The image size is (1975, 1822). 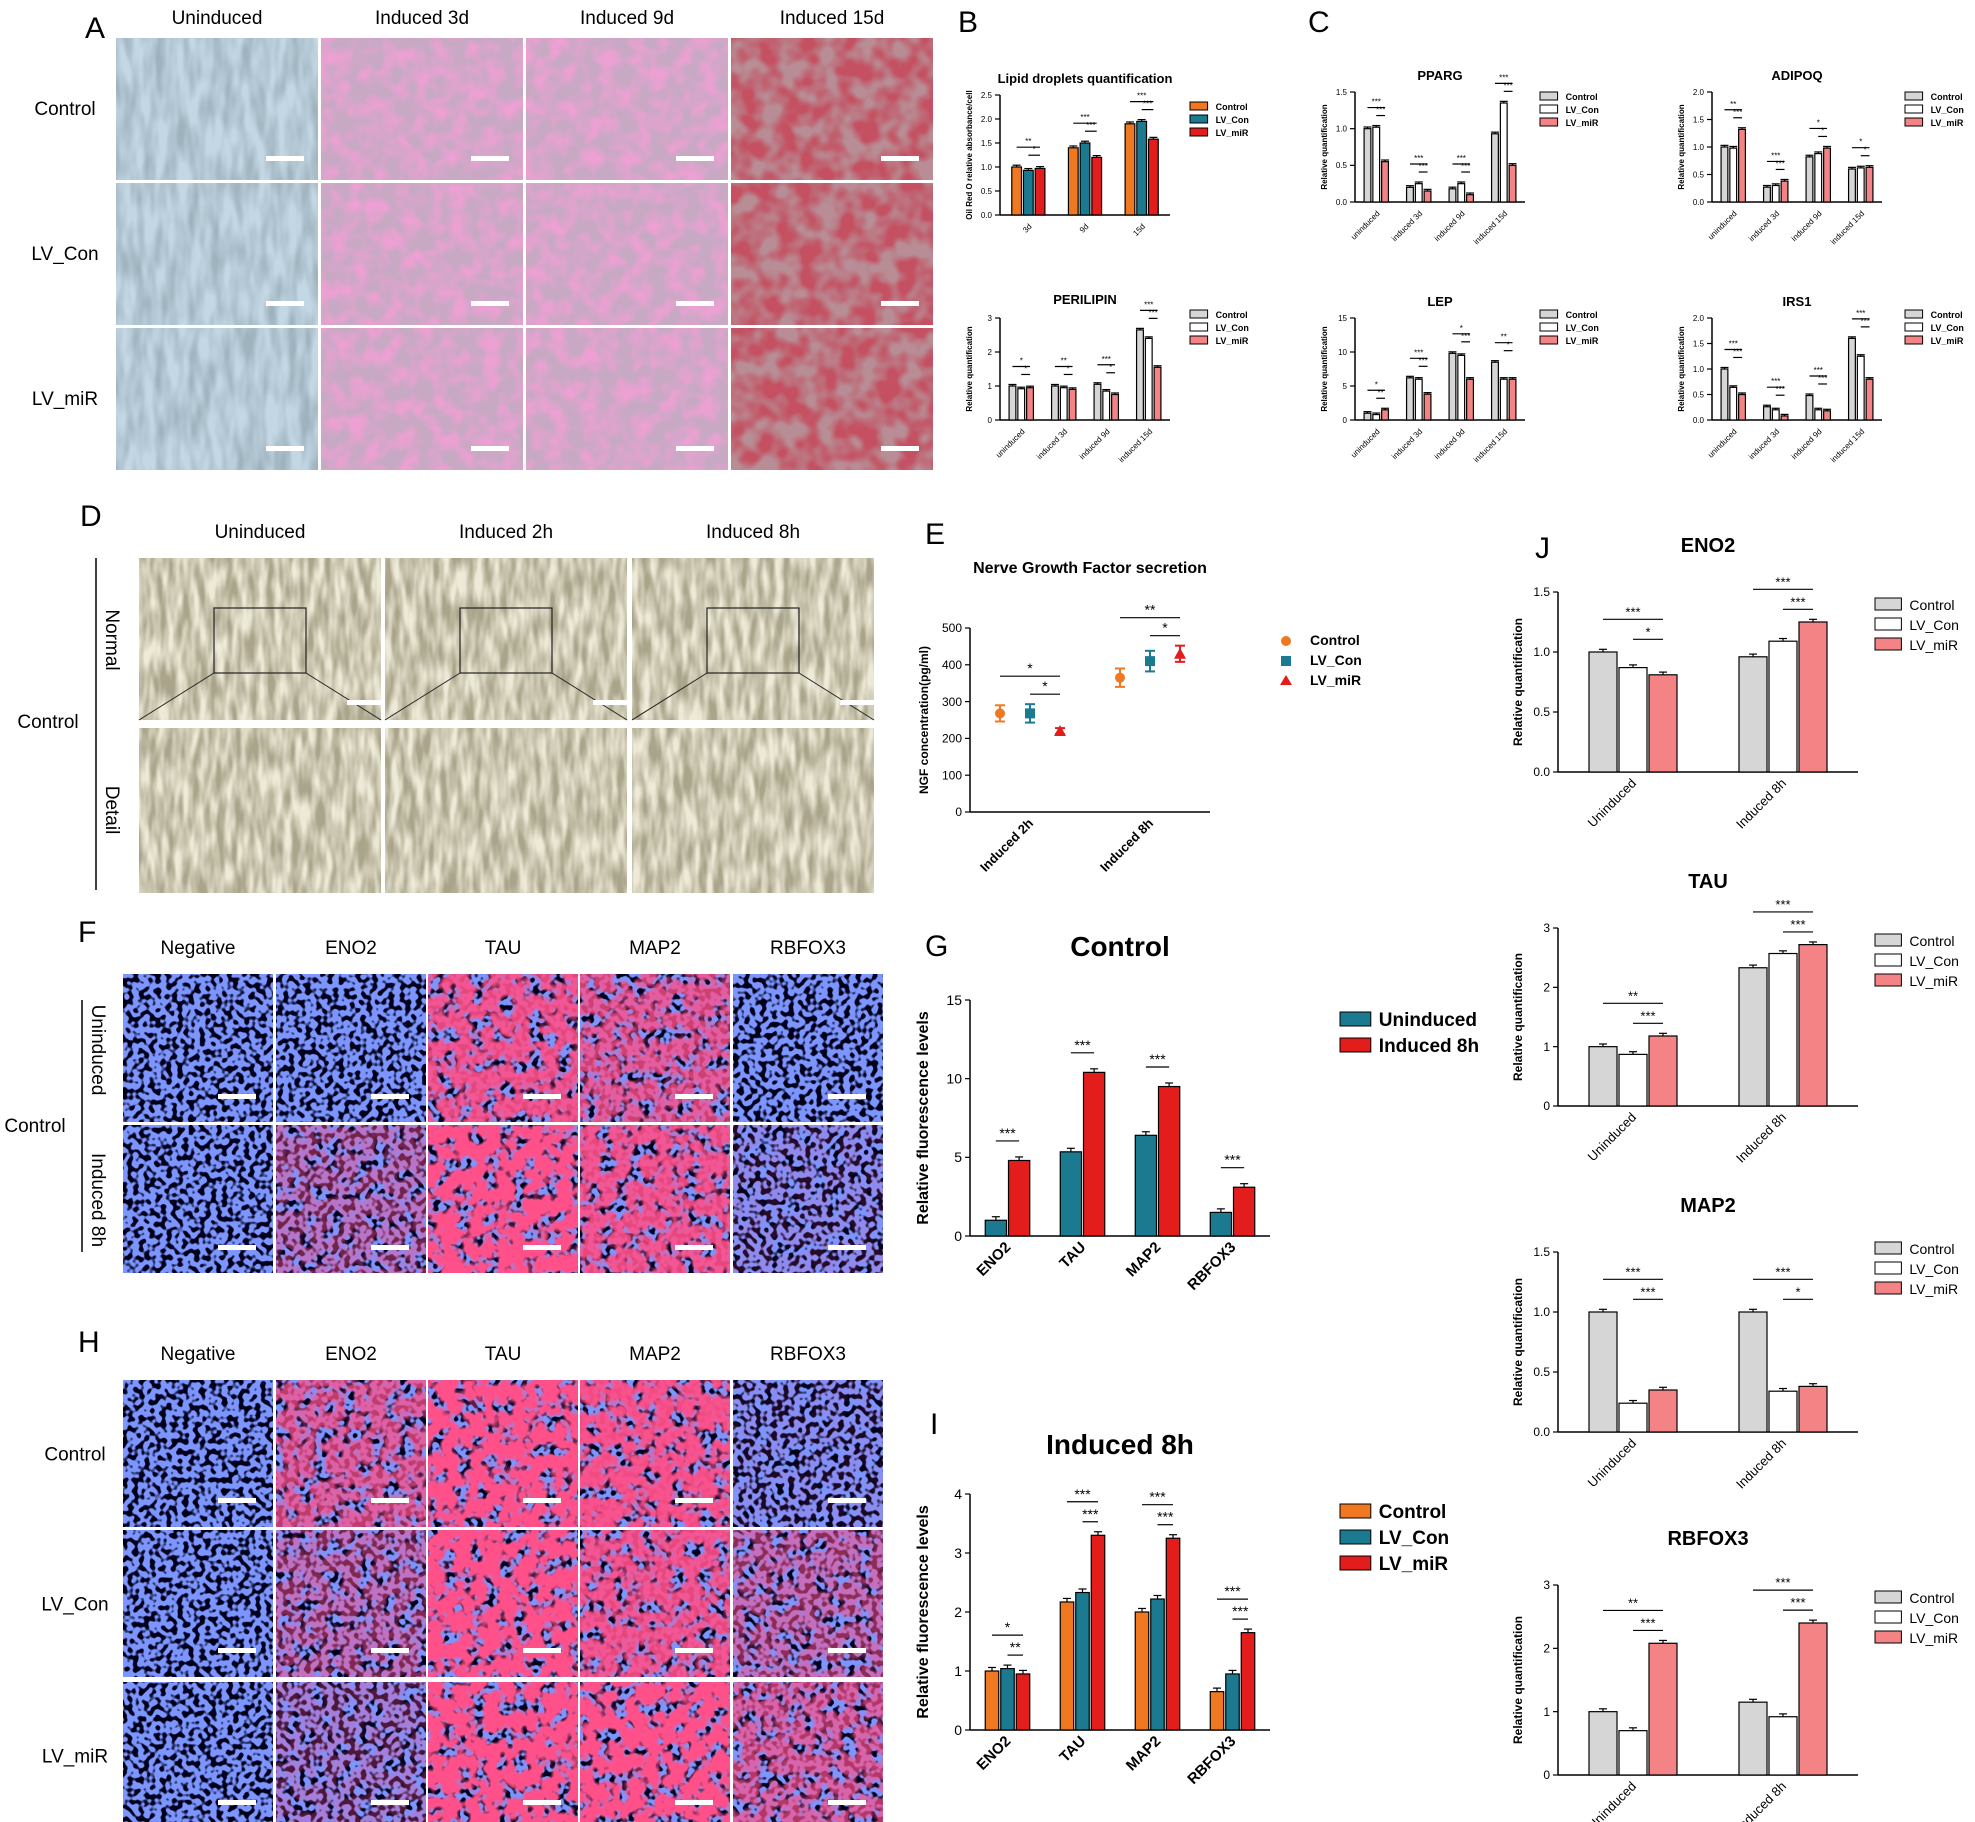 What do you see at coordinates (506, 532) in the screenshot?
I see `col-header: Induced 2h` at bounding box center [506, 532].